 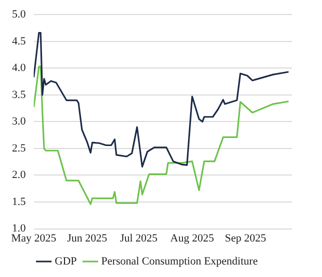 What do you see at coordinates (19, 94) in the screenshot?
I see `y-tick-label: 3.5` at bounding box center [19, 94].